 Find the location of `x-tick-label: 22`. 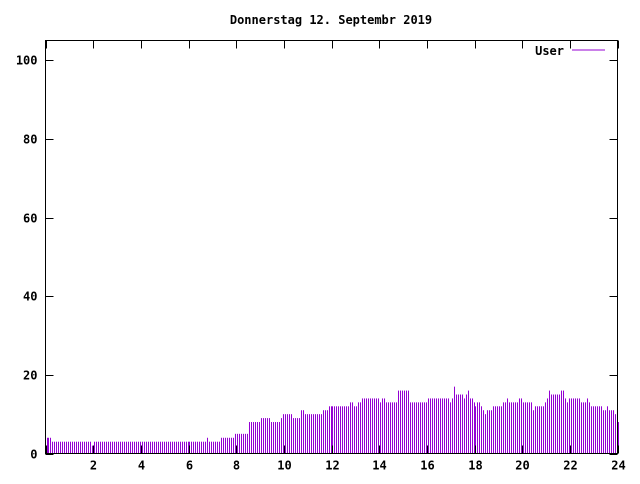

x-tick-label: 22 is located at coordinates (570, 466).